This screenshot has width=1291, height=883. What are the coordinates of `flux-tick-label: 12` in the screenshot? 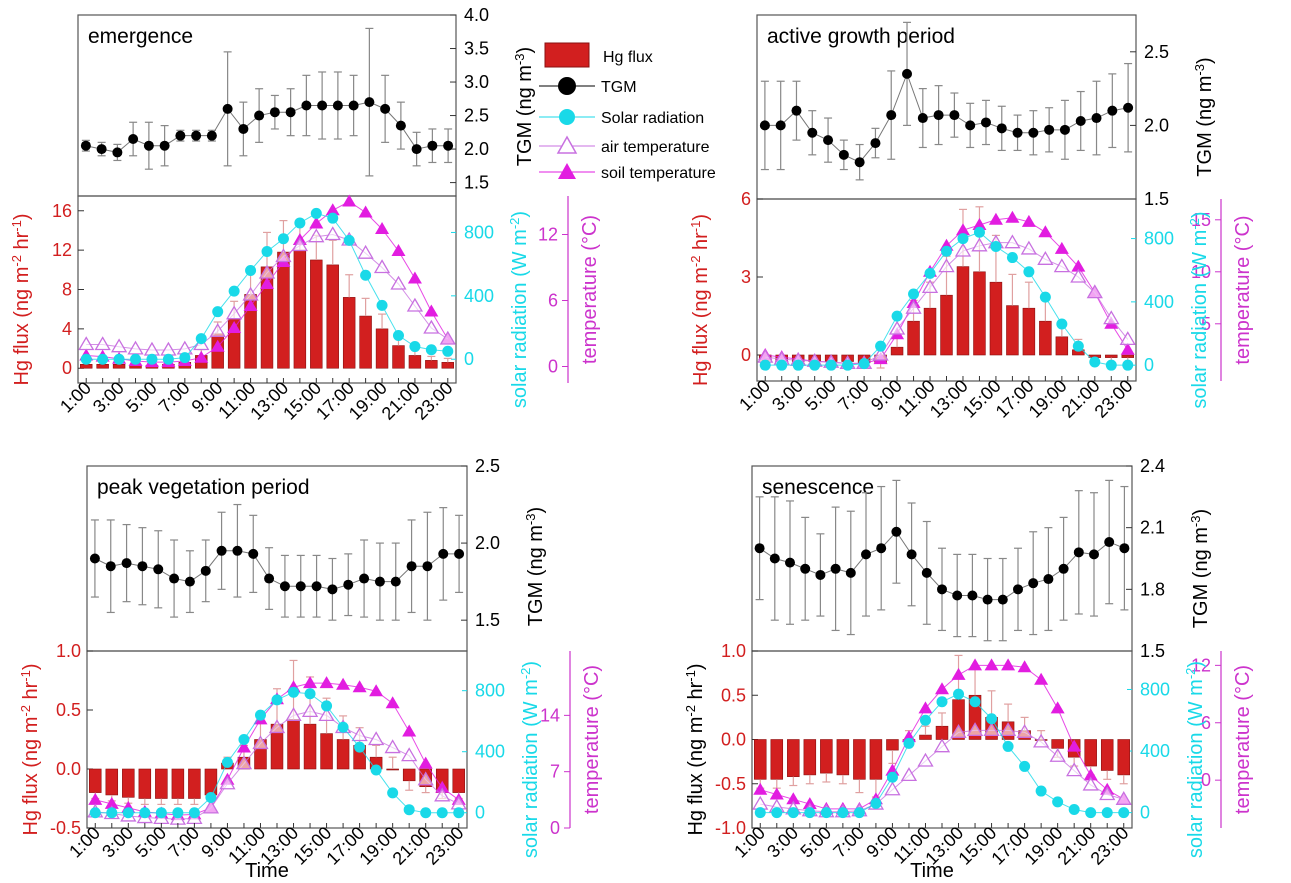 It's located at (62, 250).